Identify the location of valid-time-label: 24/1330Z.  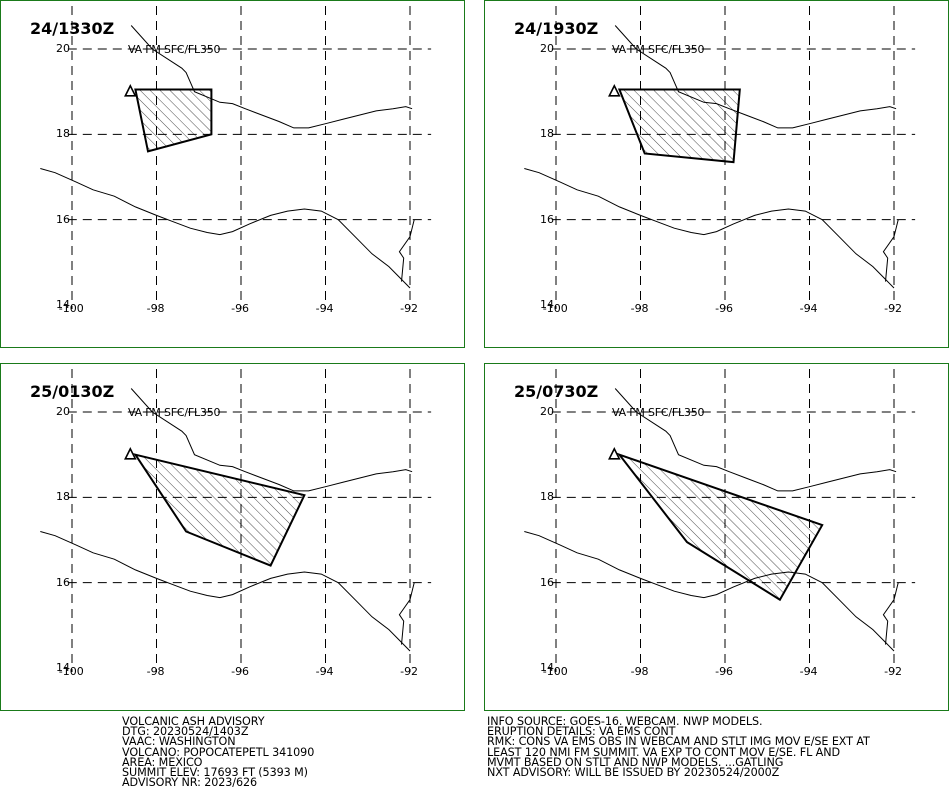
(72, 28).